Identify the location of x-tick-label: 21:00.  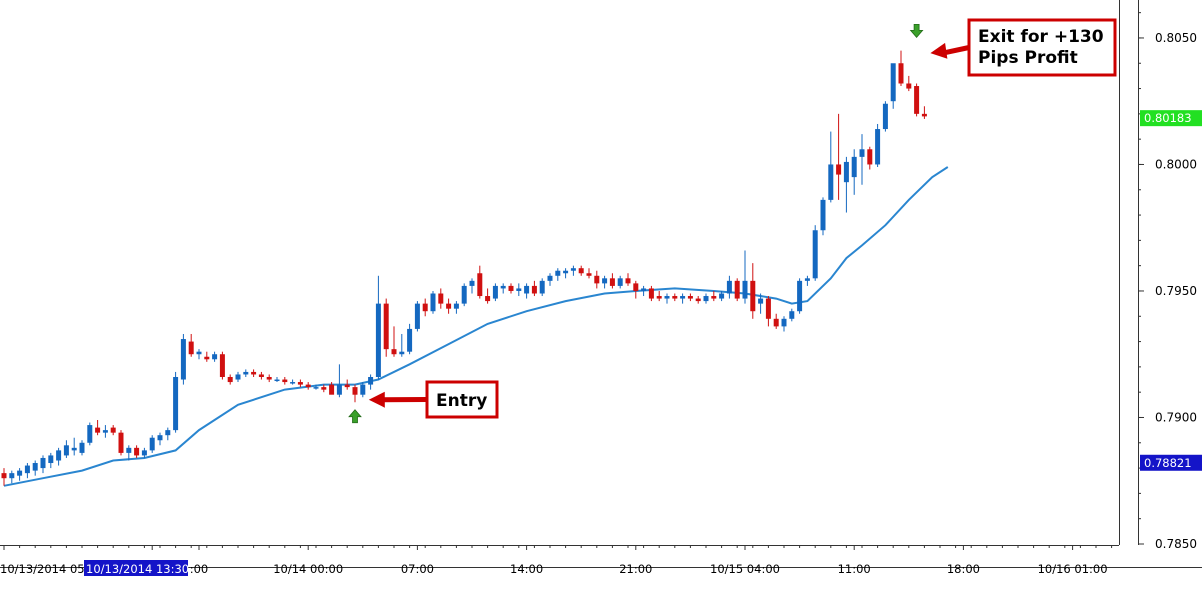
(635, 569).